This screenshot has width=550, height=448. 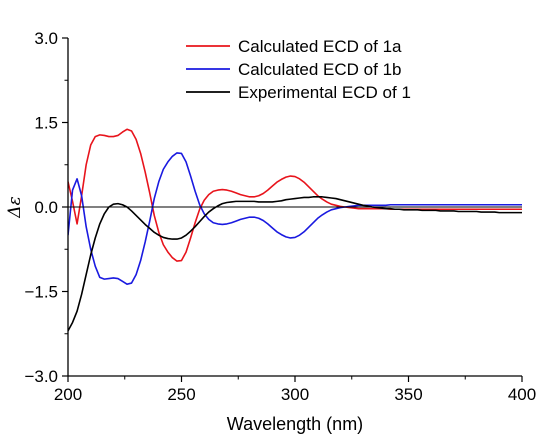 What do you see at coordinates (46, 207) in the screenshot?
I see `y-tick-label: 0.0` at bounding box center [46, 207].